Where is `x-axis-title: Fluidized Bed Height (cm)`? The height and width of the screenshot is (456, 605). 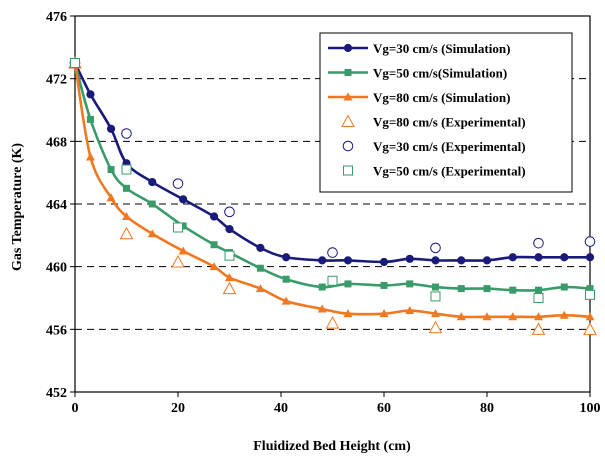 x-axis-title: Fluidized Bed Height (cm) is located at coordinates (332, 446).